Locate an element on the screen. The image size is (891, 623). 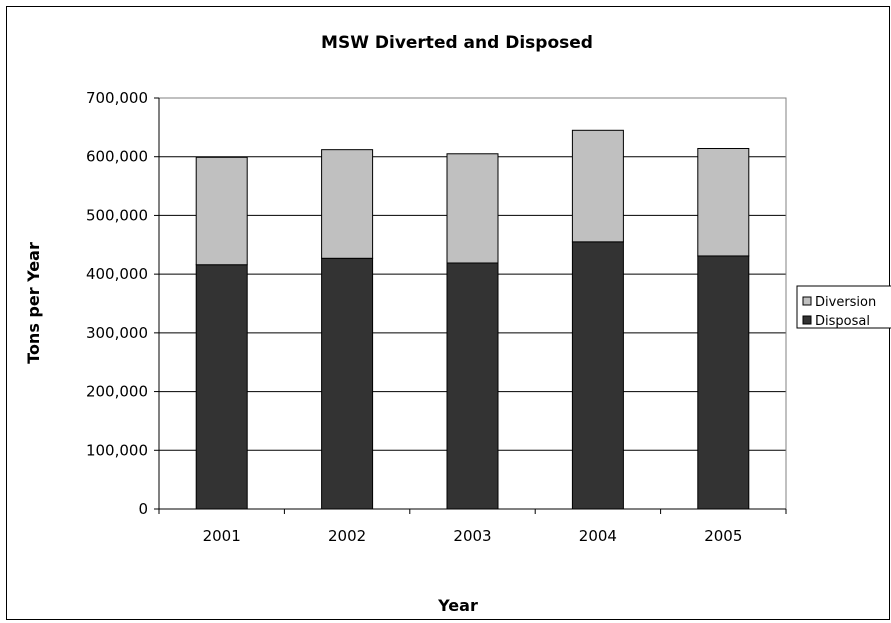
x-tick-label: 2004 is located at coordinates (598, 536).